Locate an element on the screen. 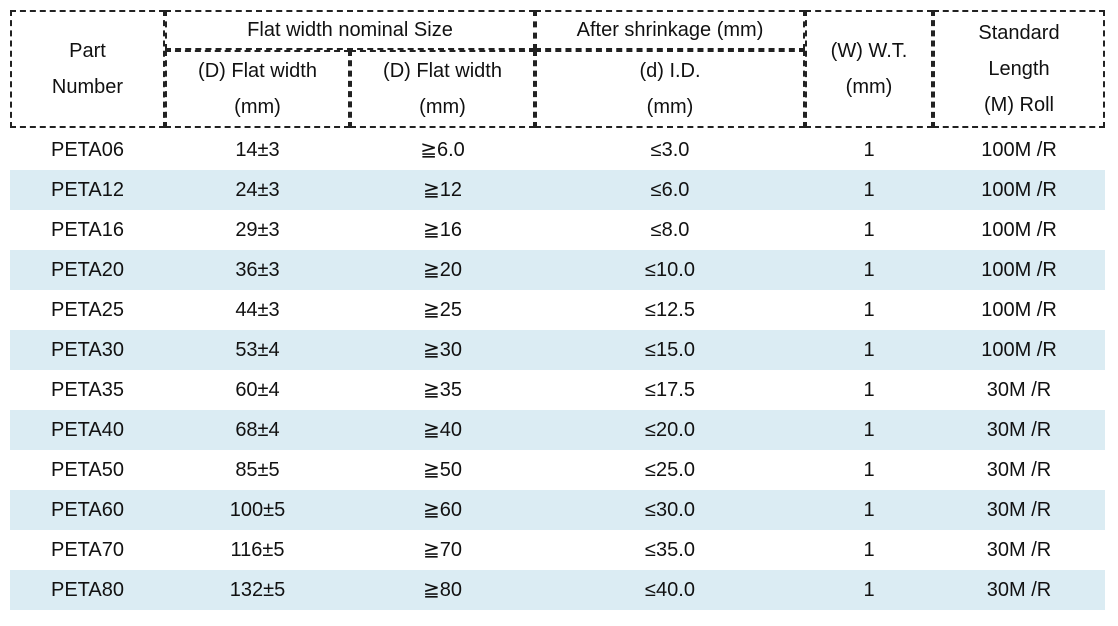 The image size is (1118, 626). table-cell: 44±3 is located at coordinates (257, 310).